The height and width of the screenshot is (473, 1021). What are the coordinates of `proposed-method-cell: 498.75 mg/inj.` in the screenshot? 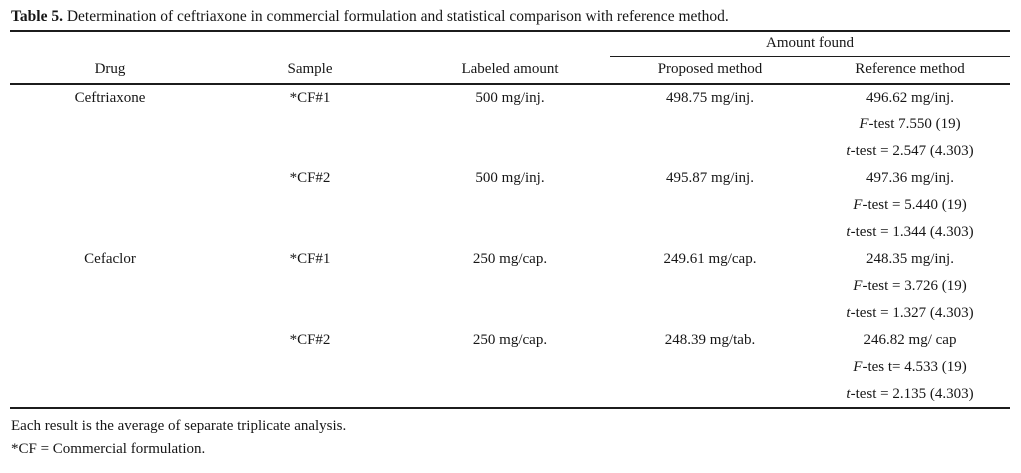 It's located at (710, 97).